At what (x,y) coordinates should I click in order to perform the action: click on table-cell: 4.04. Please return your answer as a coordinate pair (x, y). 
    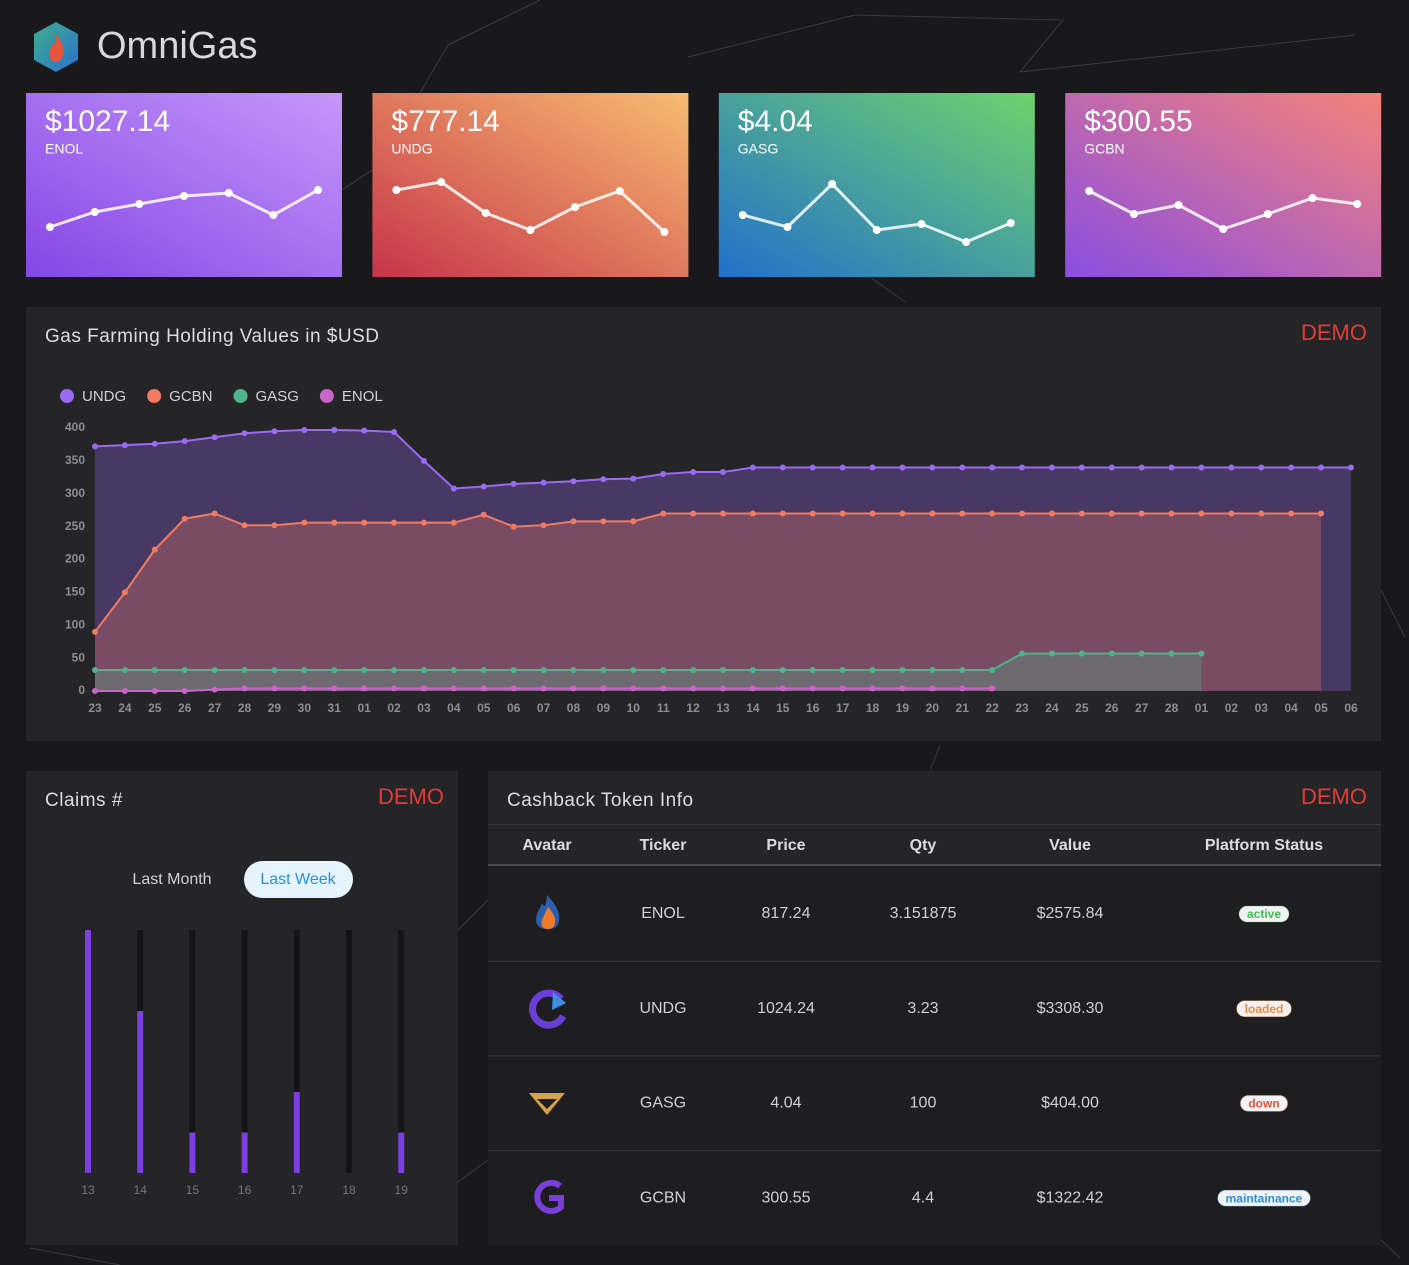
    Looking at the image, I should click on (785, 1103).